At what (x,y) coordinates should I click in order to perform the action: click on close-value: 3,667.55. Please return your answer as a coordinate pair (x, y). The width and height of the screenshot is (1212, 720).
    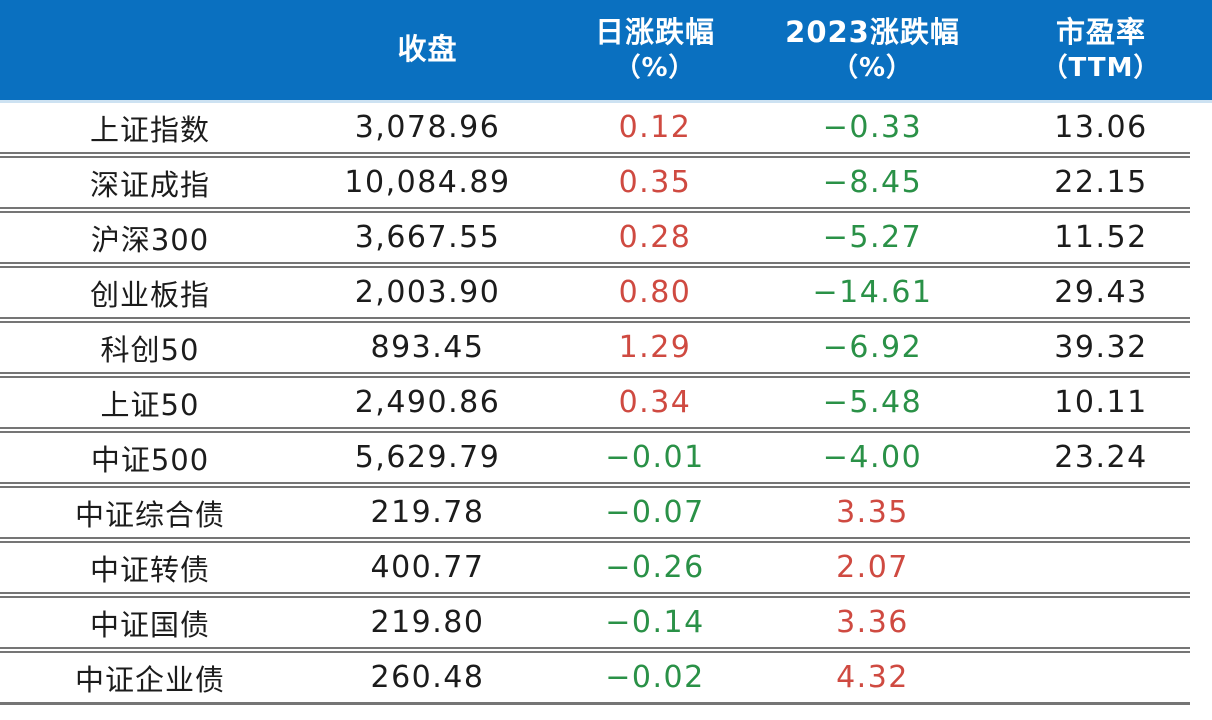
    Looking at the image, I should click on (427, 237).